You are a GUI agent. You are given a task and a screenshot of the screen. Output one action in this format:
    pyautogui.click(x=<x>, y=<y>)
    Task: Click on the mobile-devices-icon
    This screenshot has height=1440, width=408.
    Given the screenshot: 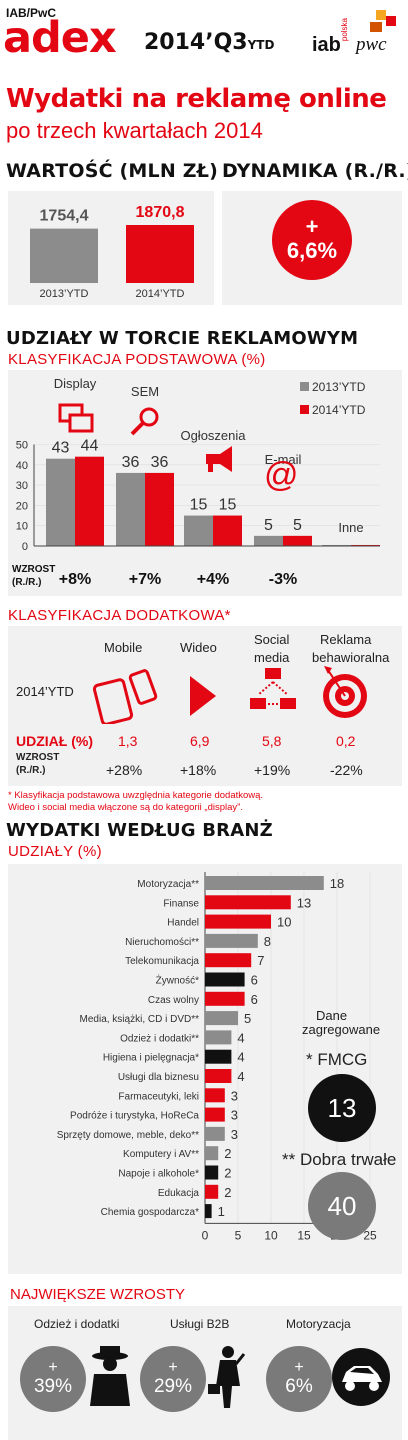 What is the action you would take?
    pyautogui.click(x=125, y=696)
    